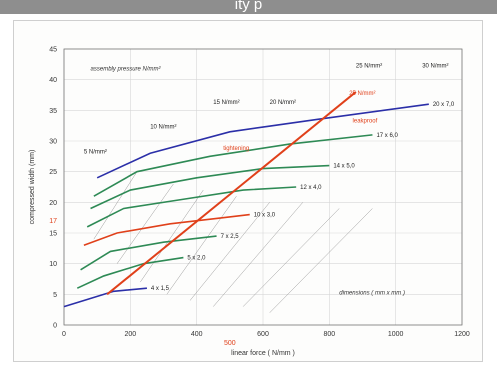  I want to click on y-tick-label: 15, so click(53, 234).